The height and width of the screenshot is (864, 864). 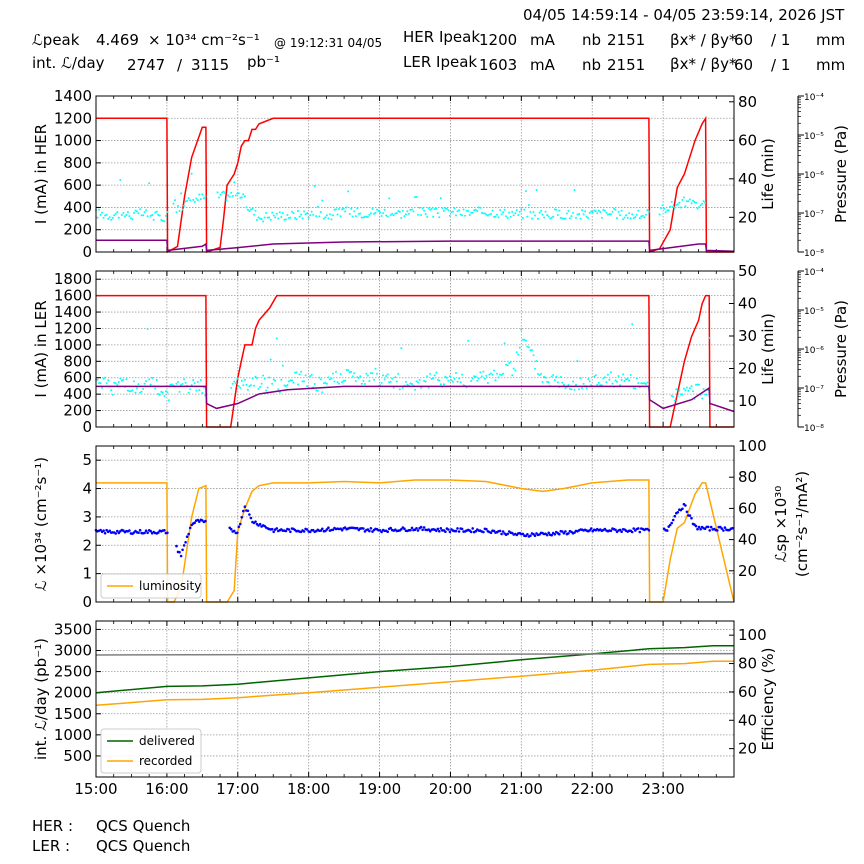 I want to click on panel-1-ytick-label: 600, so click(x=77, y=185).